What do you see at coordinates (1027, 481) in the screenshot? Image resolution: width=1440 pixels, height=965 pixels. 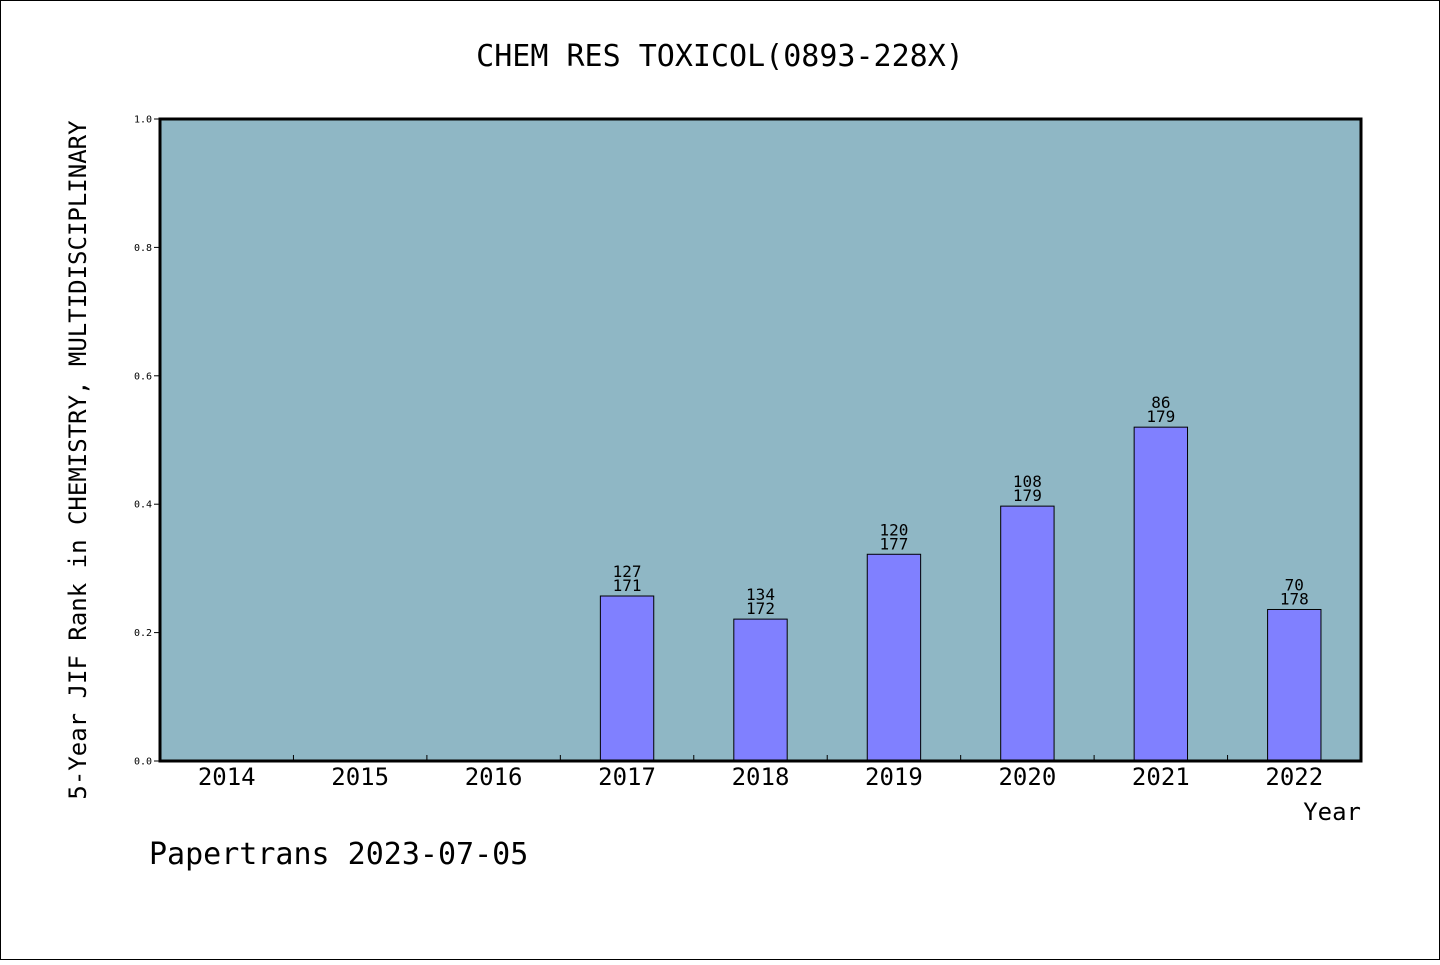 I see `bar-rank-label: 108` at bounding box center [1027, 481].